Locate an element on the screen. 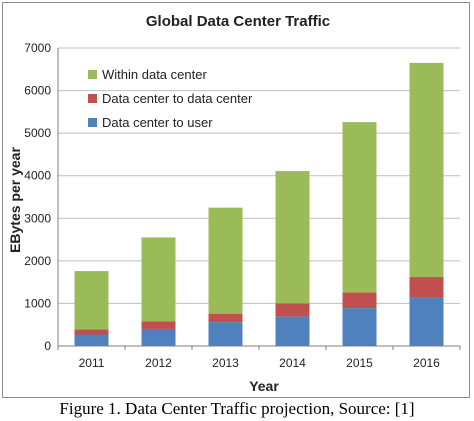 This screenshot has width=474, height=421. y-tick-label: 7000 is located at coordinates (37, 48).